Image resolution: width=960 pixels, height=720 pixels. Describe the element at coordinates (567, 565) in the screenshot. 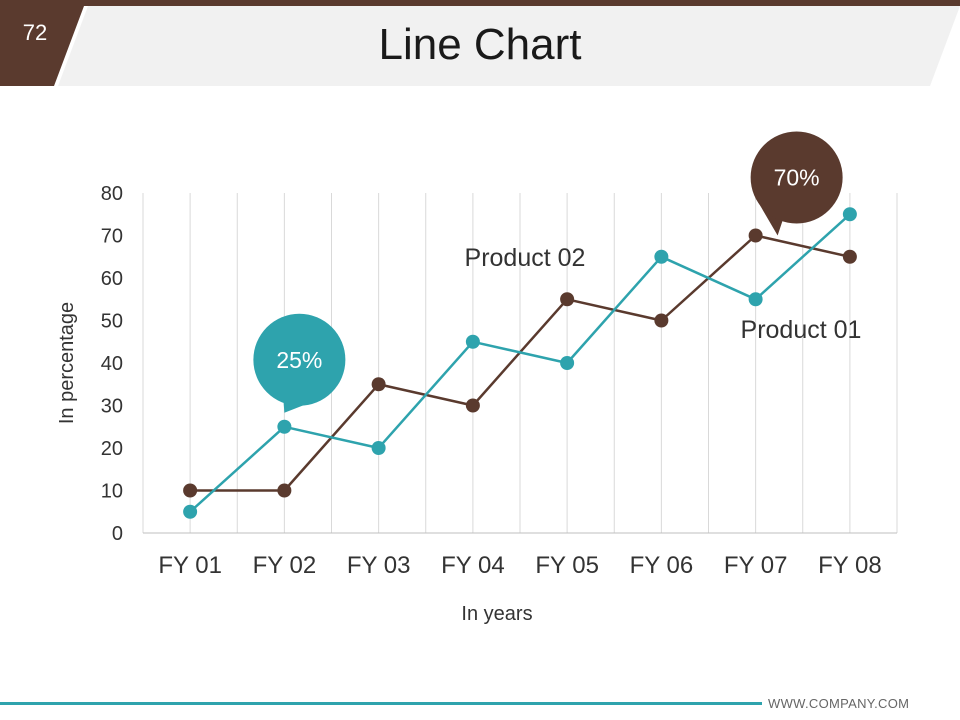

I see `x-tick-label: FY 05` at that location.